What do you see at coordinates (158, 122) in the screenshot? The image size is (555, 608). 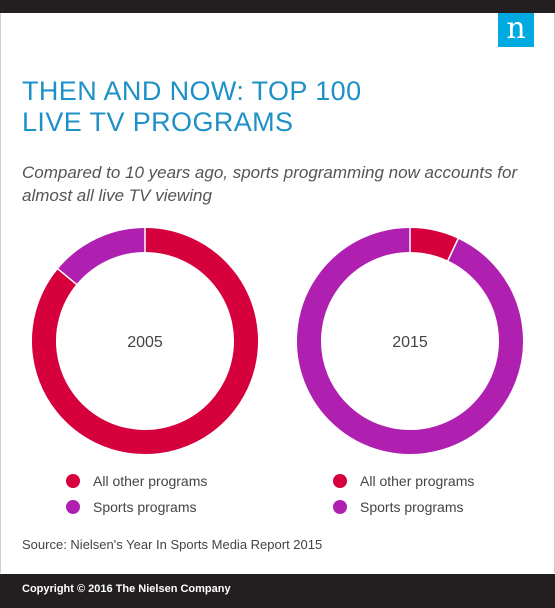 I see `title-line-2: LIVE TV PROGRAMS` at bounding box center [158, 122].